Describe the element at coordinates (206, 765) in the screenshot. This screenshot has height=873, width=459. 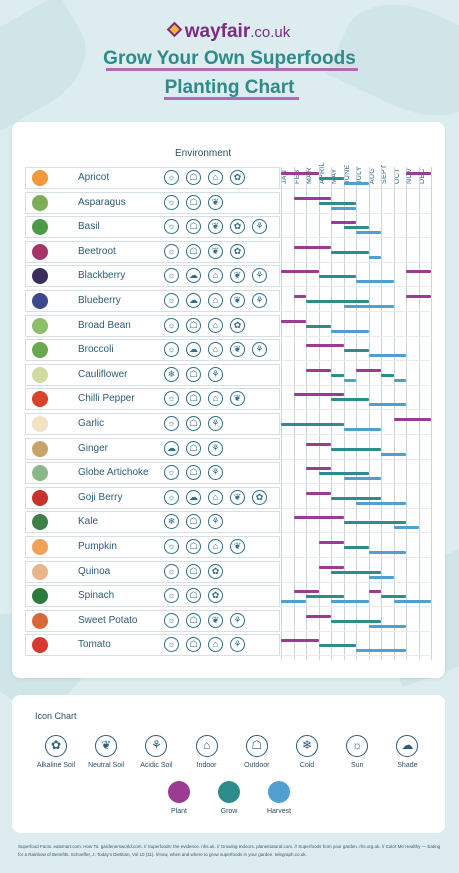
I see `legend-label: Indoor` at that location.